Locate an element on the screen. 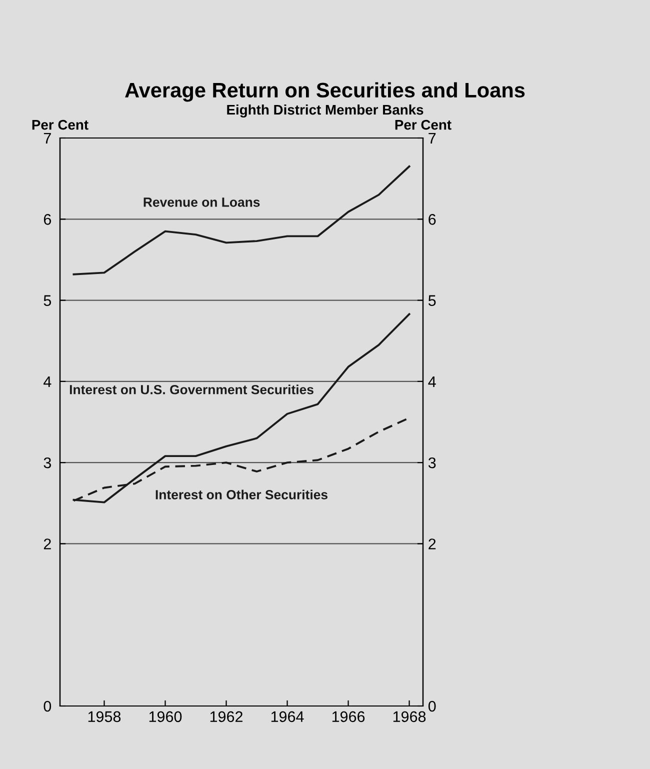 The height and width of the screenshot is (769, 650). y2-tick-label: 3 is located at coordinates (432, 462).